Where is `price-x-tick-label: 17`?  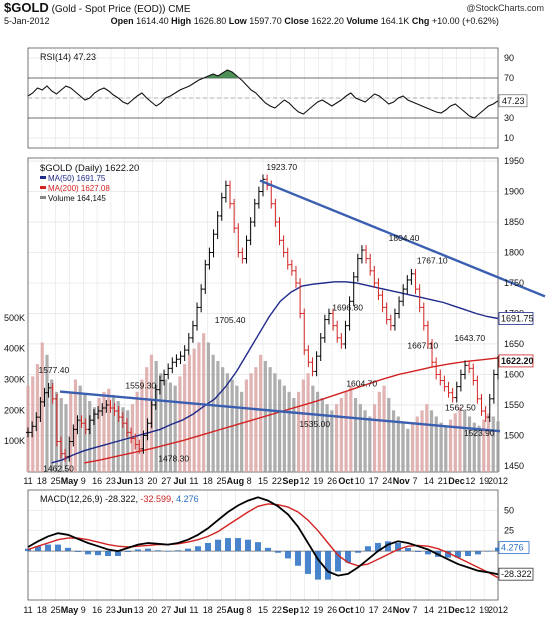 price-x-tick-label: 17 is located at coordinates (374, 481).